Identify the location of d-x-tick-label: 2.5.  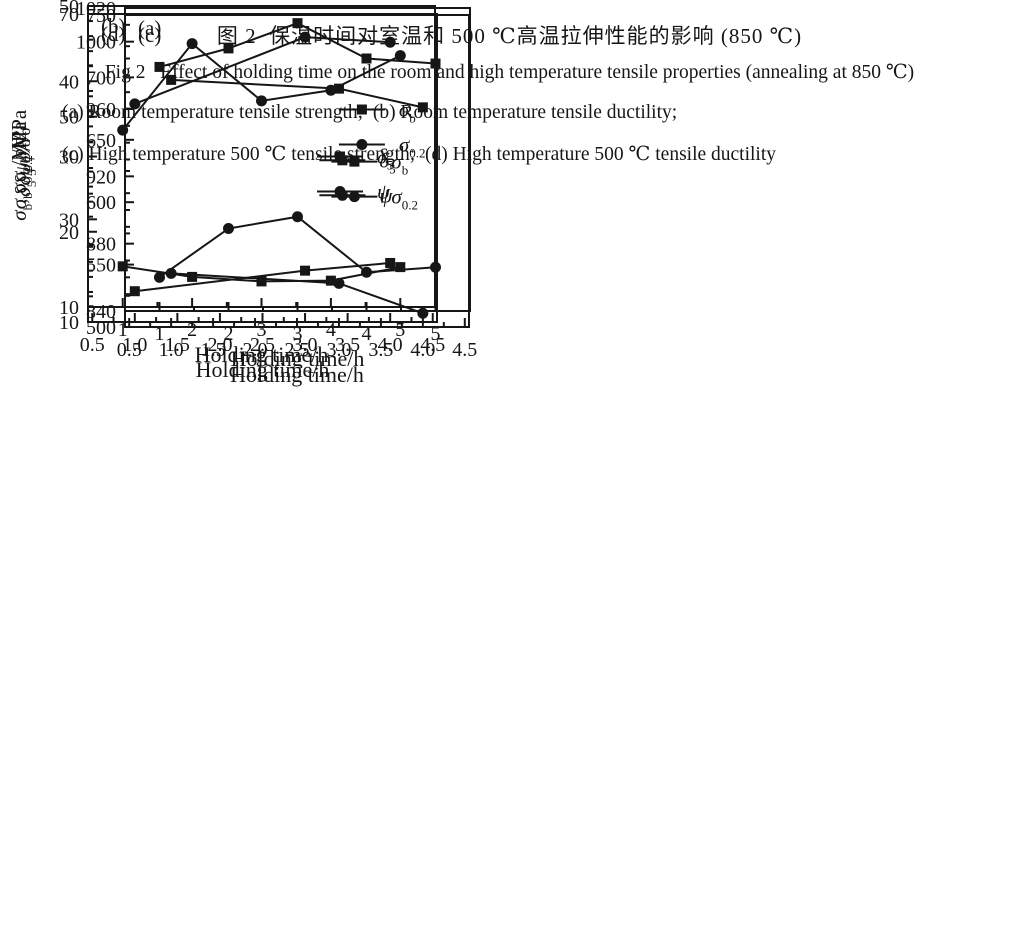
(262, 345).